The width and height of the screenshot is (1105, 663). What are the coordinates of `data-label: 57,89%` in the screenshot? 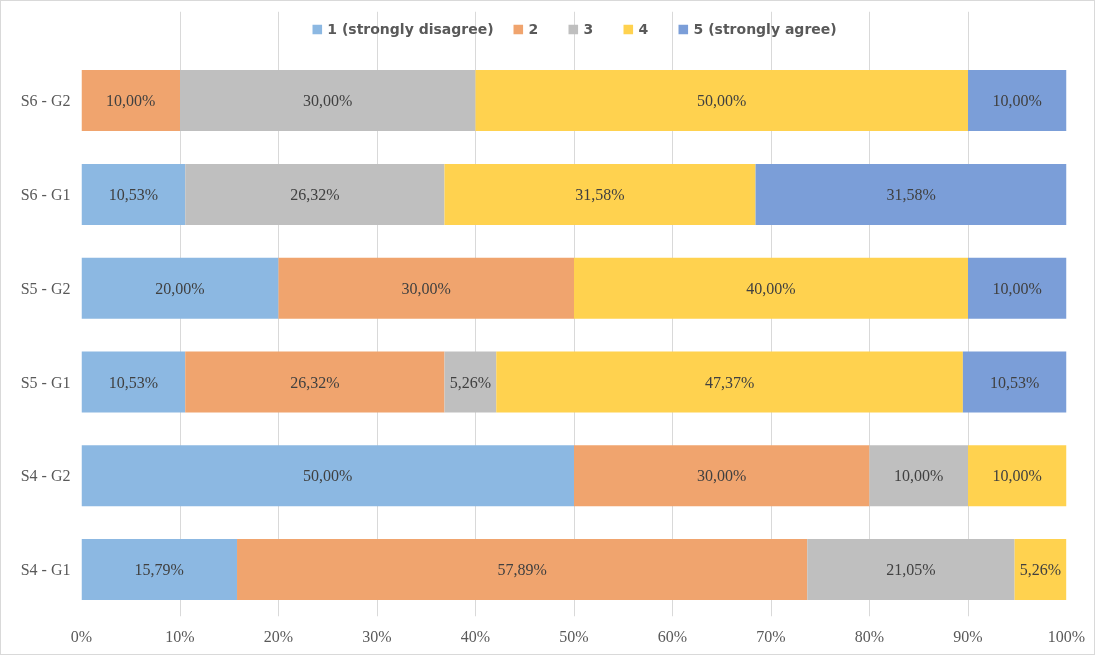 It's located at (522, 570).